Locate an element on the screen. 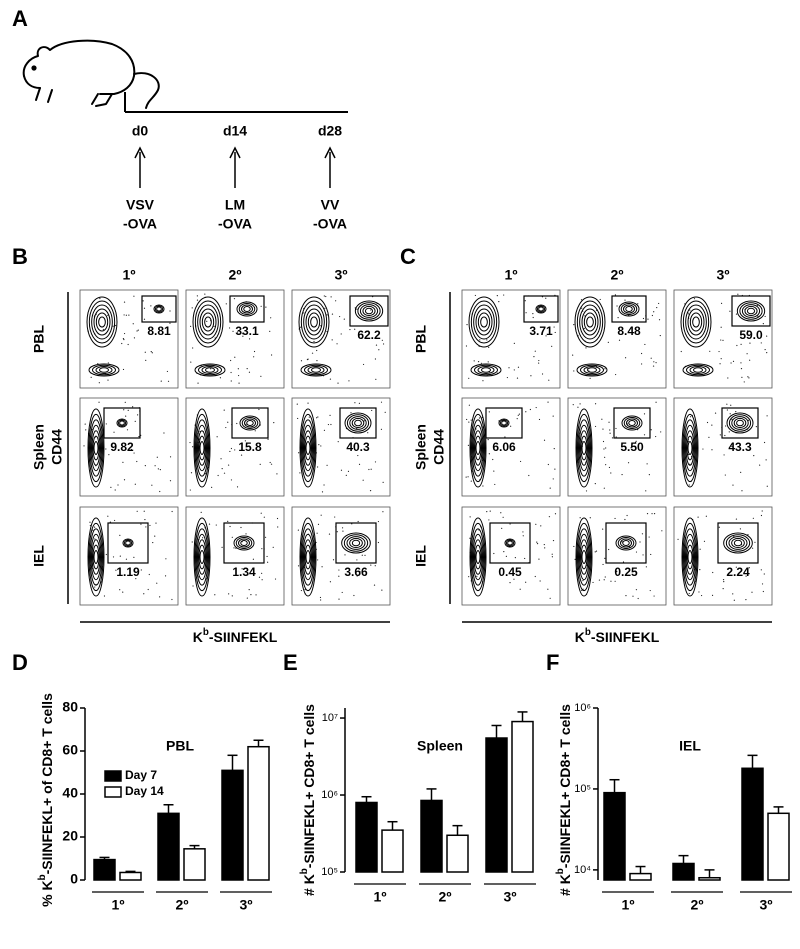  flow-plot: 8.81 is located at coordinates (129, 339).